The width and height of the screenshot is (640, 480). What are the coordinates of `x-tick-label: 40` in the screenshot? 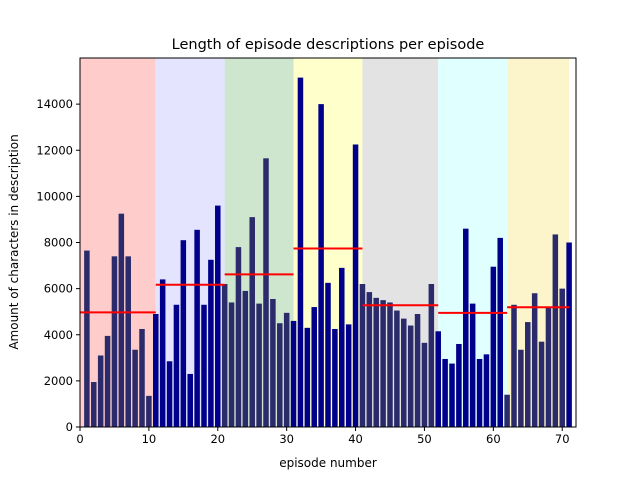 It's located at (355, 439).